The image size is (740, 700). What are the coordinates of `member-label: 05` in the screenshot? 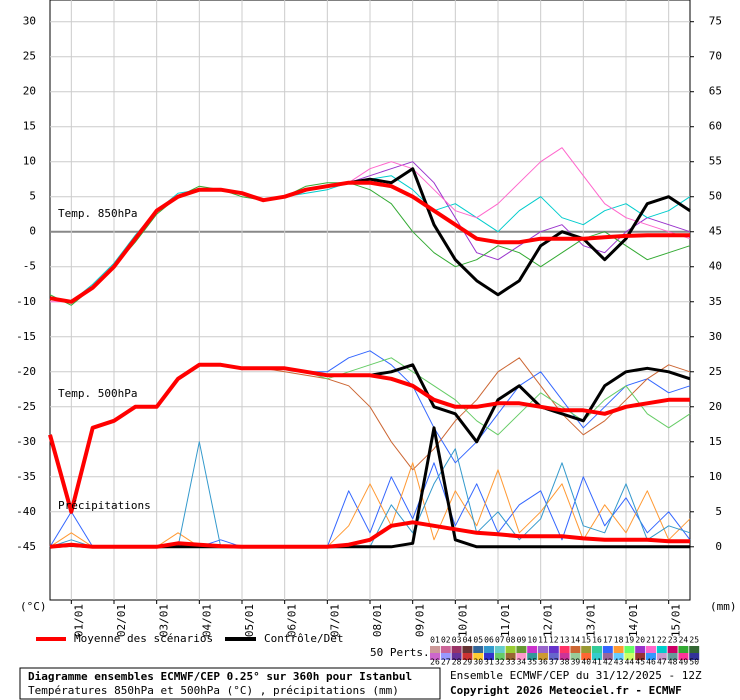 It's located at (478, 640).